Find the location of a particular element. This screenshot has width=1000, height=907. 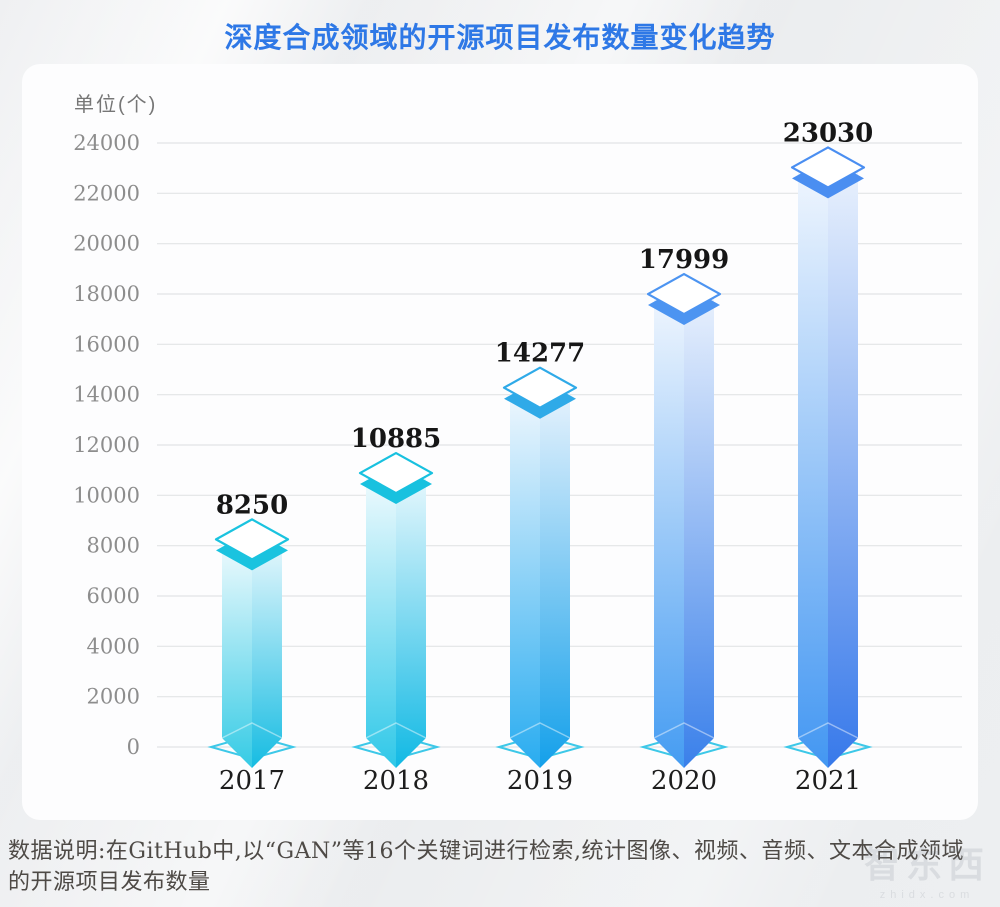

y-tick-label: 6000 is located at coordinates (113, 596).